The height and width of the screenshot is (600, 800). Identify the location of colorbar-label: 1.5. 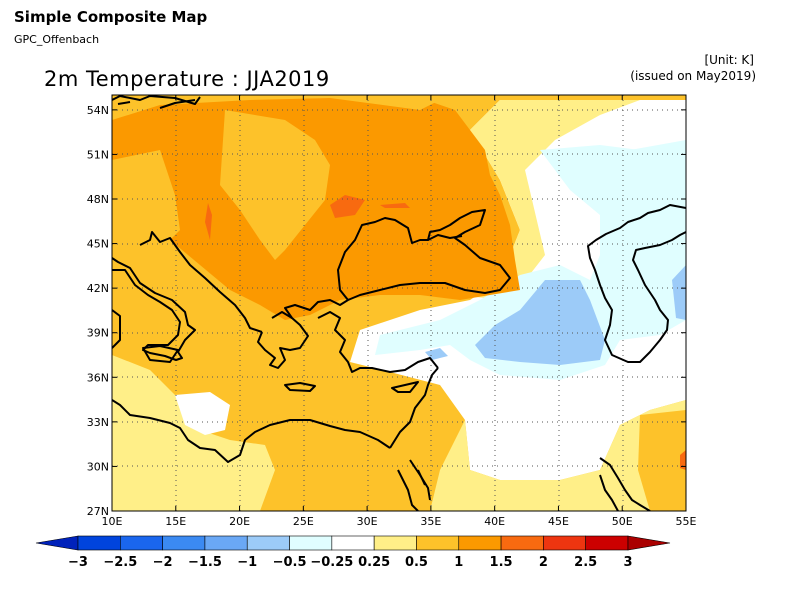
(501, 562).